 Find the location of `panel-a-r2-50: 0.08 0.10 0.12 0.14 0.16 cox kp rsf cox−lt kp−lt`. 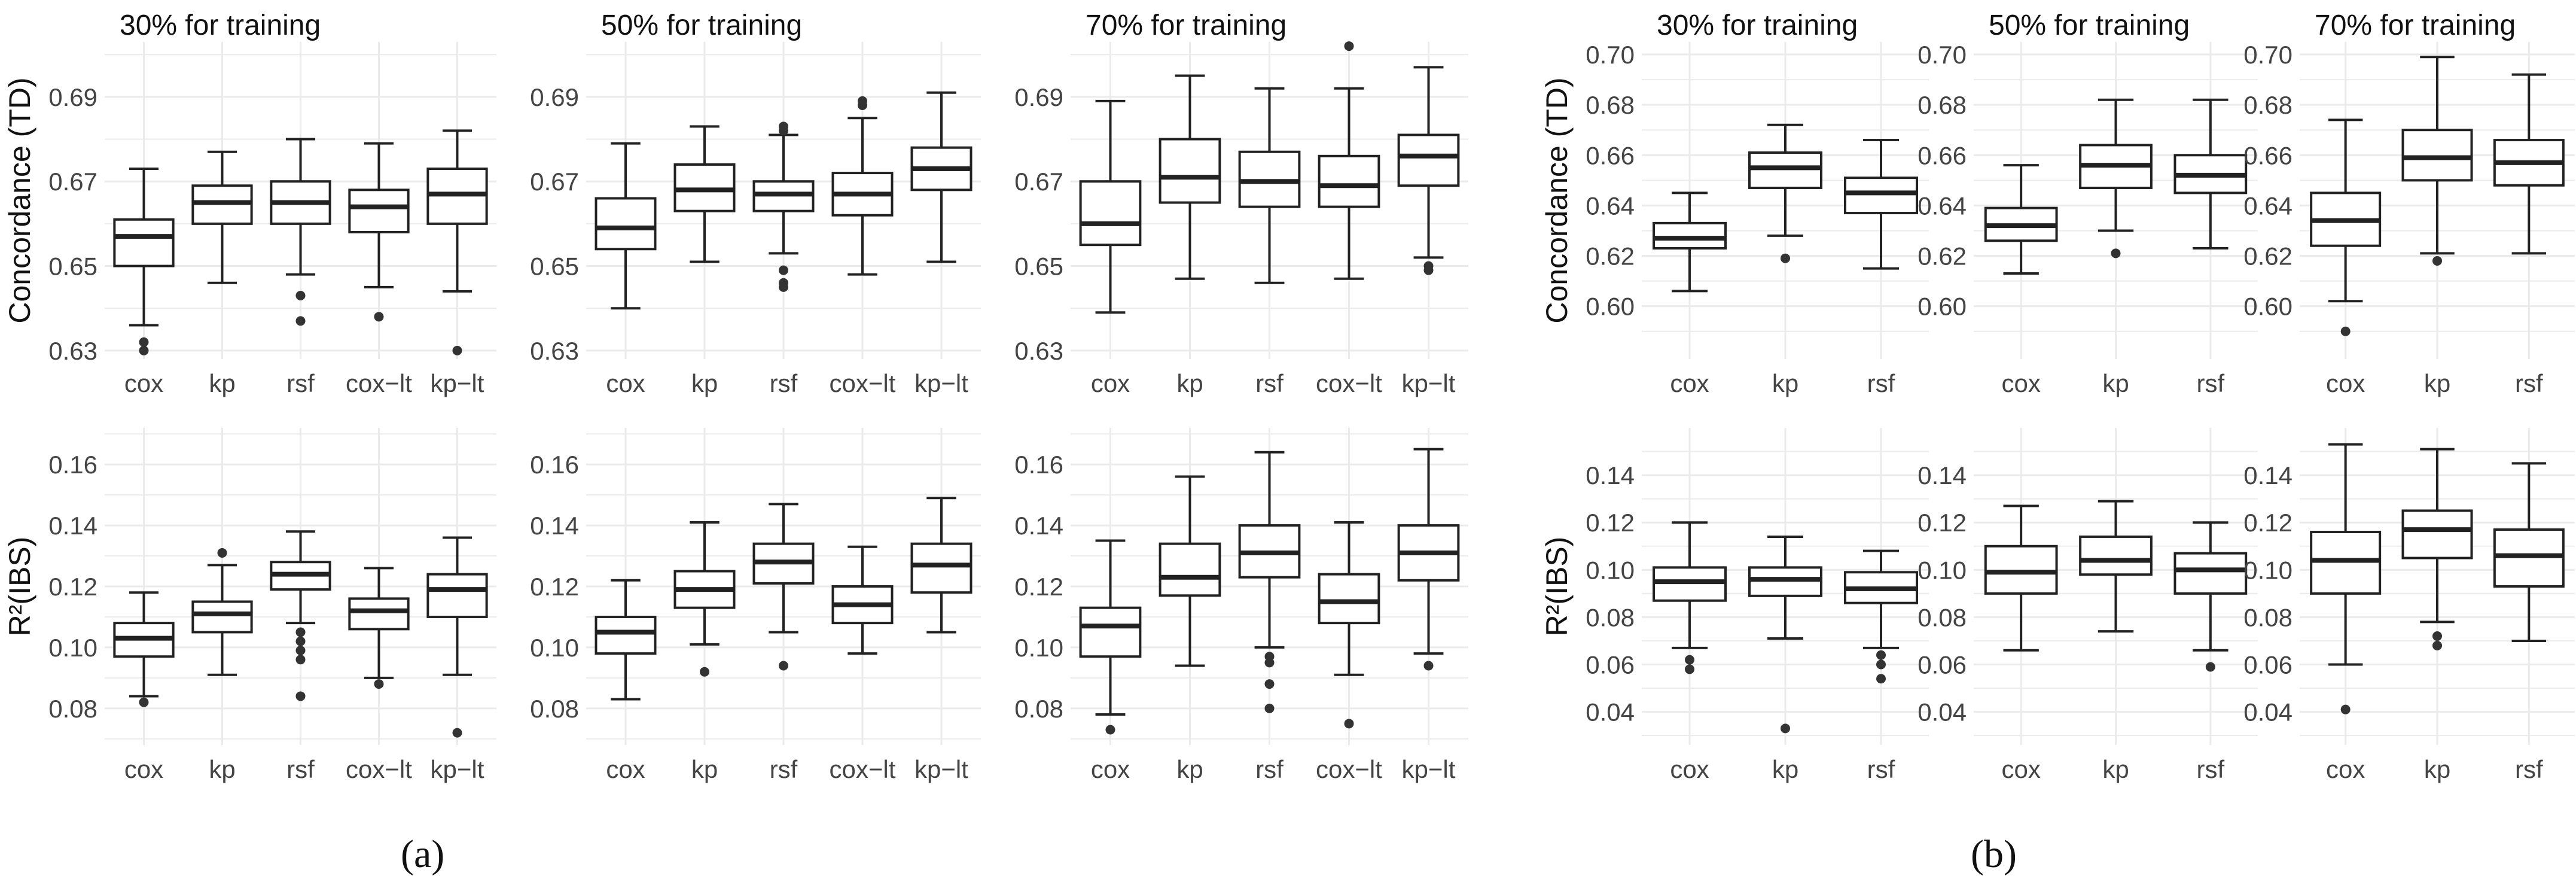

panel-a-r2-50: 0.08 0.10 0.12 0.14 0.16 cox kp rsf cox−lt kp−lt is located at coordinates (756, 605).